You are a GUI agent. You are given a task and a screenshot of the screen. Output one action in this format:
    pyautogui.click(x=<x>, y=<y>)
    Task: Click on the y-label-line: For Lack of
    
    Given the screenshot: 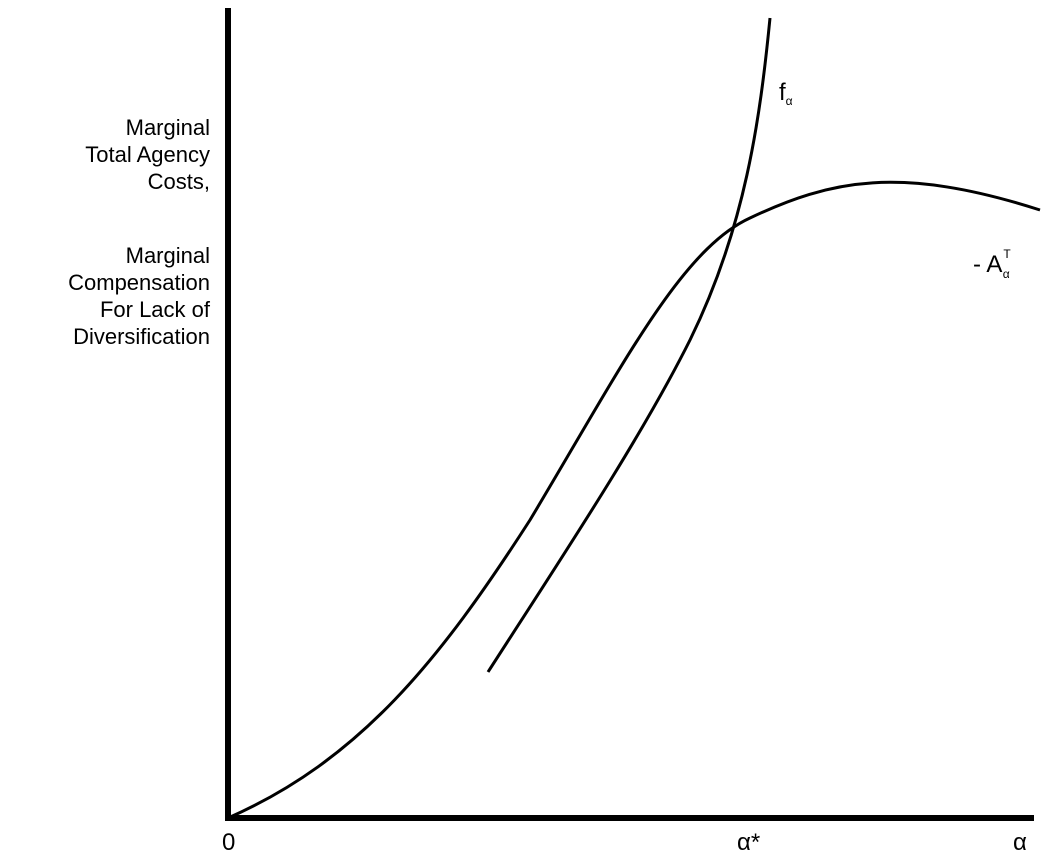 What is the action you would take?
    pyautogui.click(x=154, y=309)
    